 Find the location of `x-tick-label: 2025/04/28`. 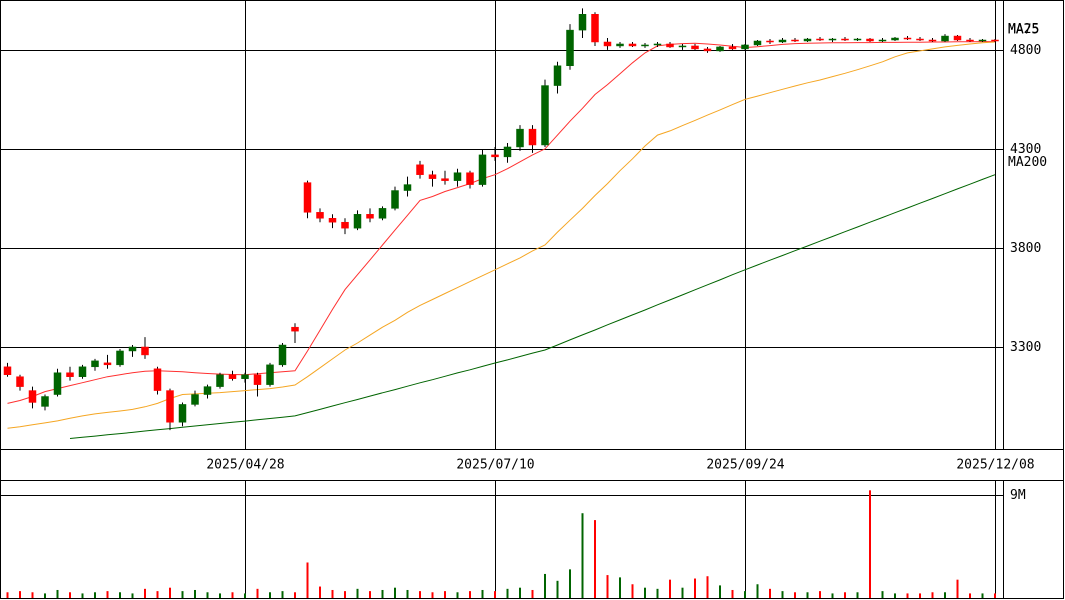

x-tick-label: 2025/04/28 is located at coordinates (245, 465).